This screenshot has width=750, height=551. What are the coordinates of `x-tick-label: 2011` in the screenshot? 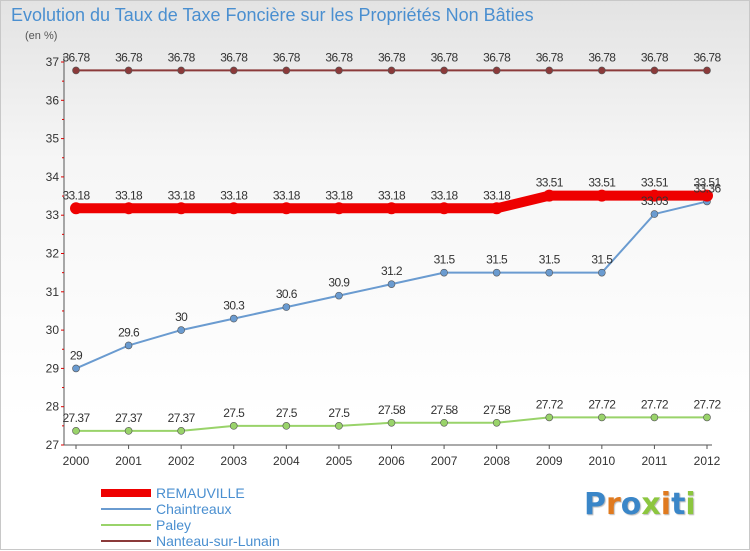 It's located at (655, 461).